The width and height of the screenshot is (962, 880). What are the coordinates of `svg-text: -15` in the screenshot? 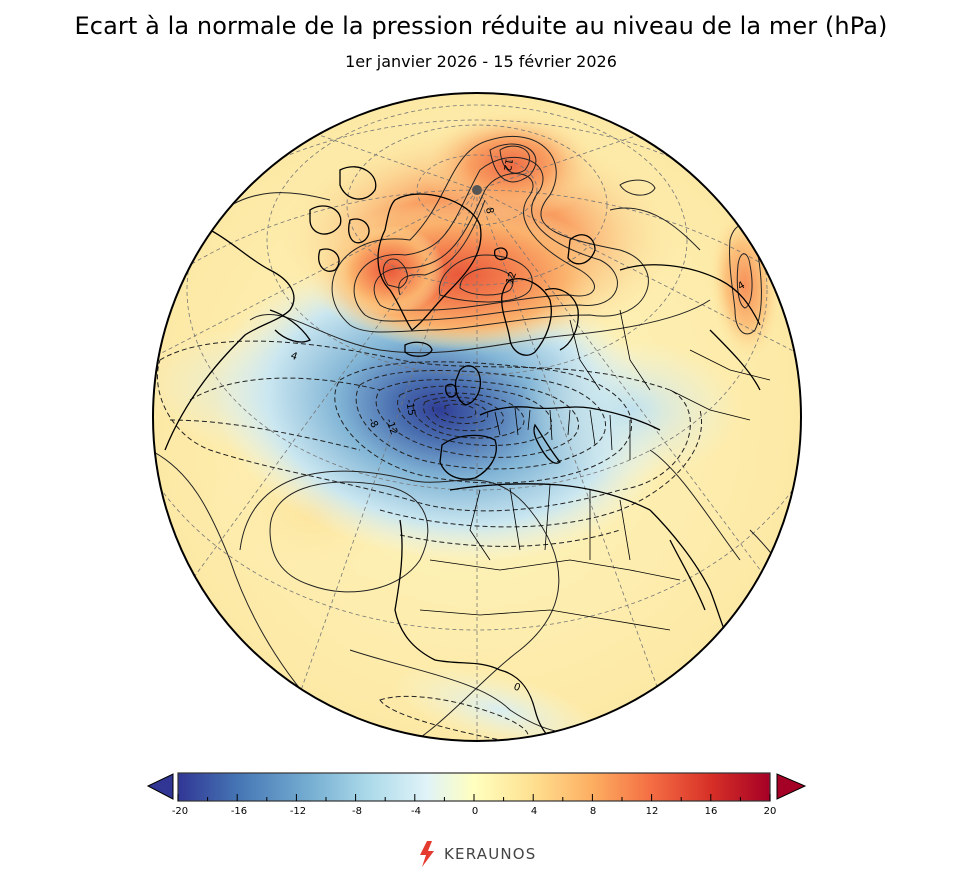 It's located at (410, 408).